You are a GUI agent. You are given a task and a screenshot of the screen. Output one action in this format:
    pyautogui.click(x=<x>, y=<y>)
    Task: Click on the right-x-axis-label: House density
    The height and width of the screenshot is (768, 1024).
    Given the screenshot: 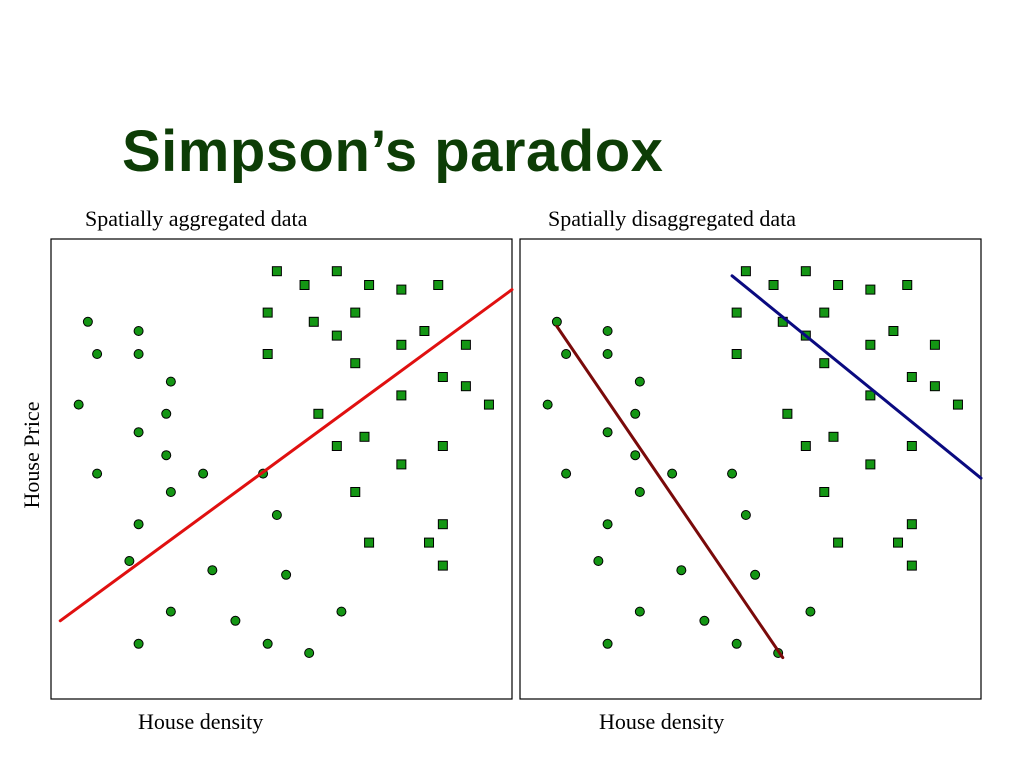 What is the action you would take?
    pyautogui.click(x=662, y=721)
    